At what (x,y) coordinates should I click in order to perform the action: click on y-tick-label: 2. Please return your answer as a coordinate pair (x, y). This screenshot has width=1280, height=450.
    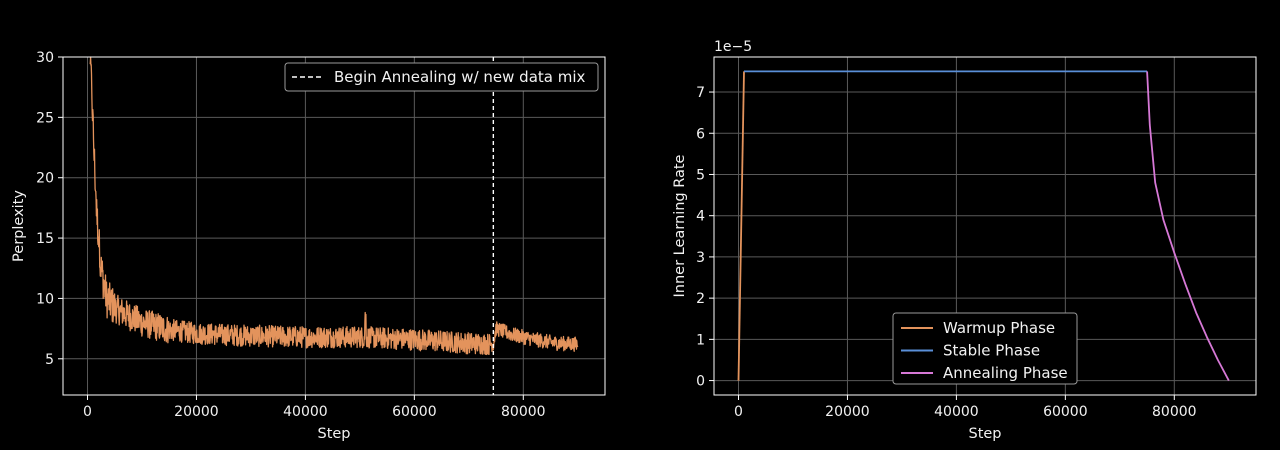
    Looking at the image, I should click on (700, 299).